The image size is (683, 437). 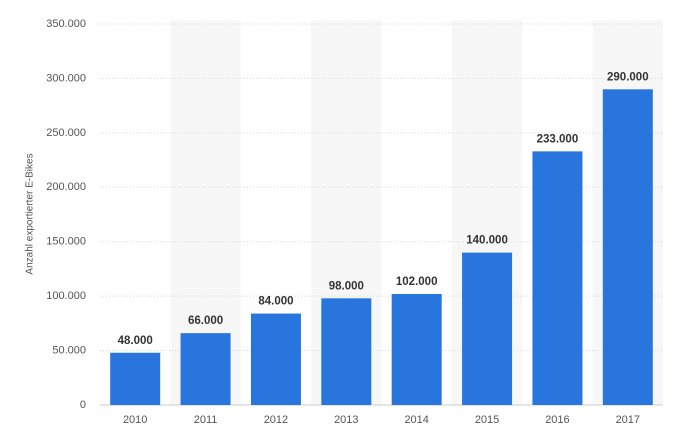 What do you see at coordinates (30, 213) in the screenshot?
I see `y-axis-label: Anzahl exportierter E-Bikes` at bounding box center [30, 213].